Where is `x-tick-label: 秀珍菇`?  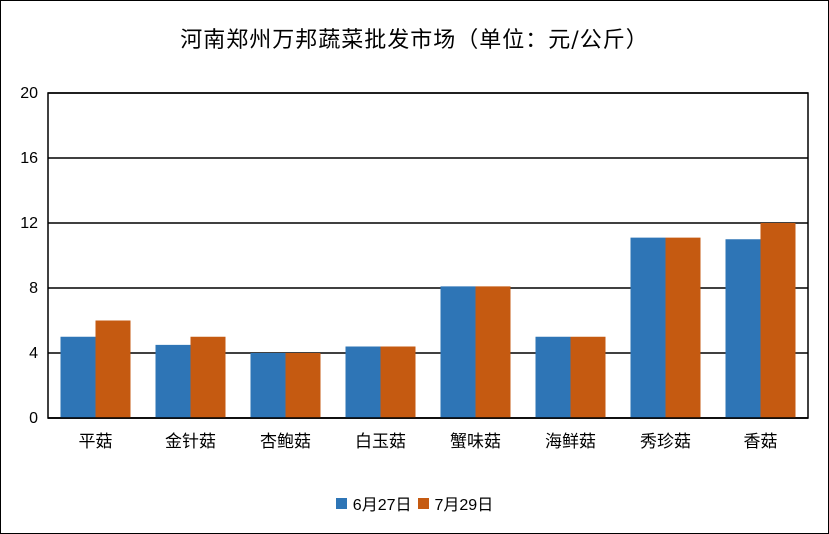
x-tick-label: 秀珍菇 is located at coordinates (665, 442).